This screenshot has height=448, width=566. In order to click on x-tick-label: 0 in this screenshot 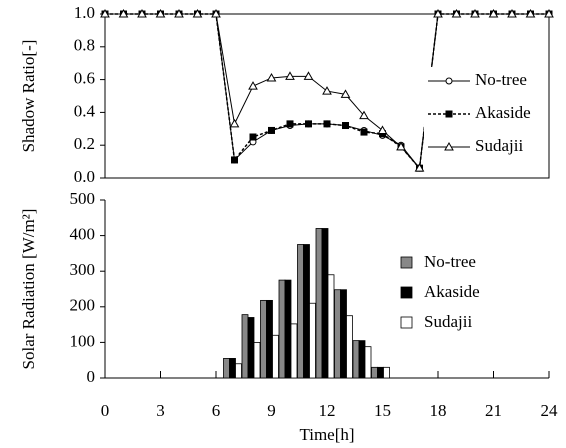, I will do `click(105, 410)`.